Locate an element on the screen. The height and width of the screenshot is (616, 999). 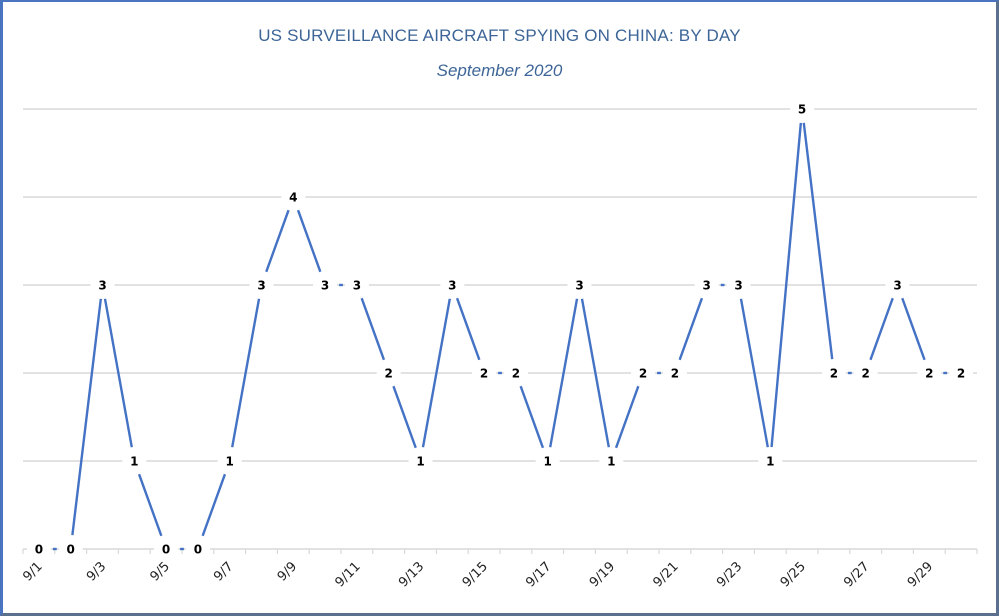
x-tick-label-9/7: 9/7 is located at coordinates (223, 571).